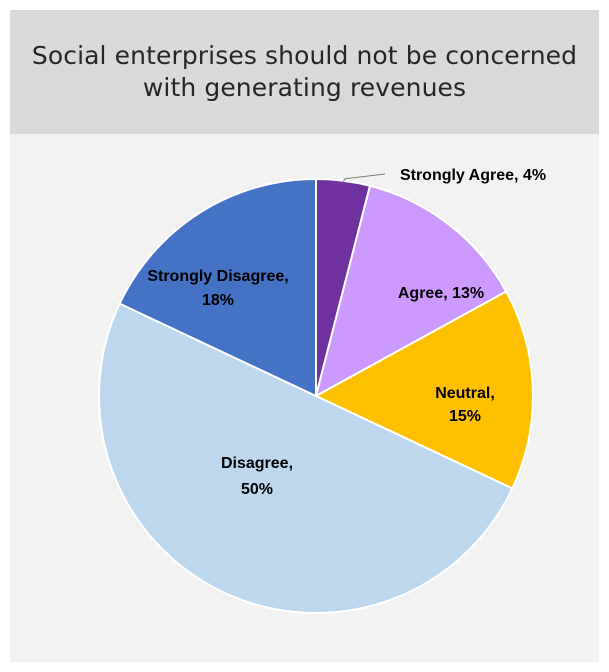  Describe the element at coordinates (441, 293) in the screenshot. I see `label-agree: Agree, 13%` at that location.